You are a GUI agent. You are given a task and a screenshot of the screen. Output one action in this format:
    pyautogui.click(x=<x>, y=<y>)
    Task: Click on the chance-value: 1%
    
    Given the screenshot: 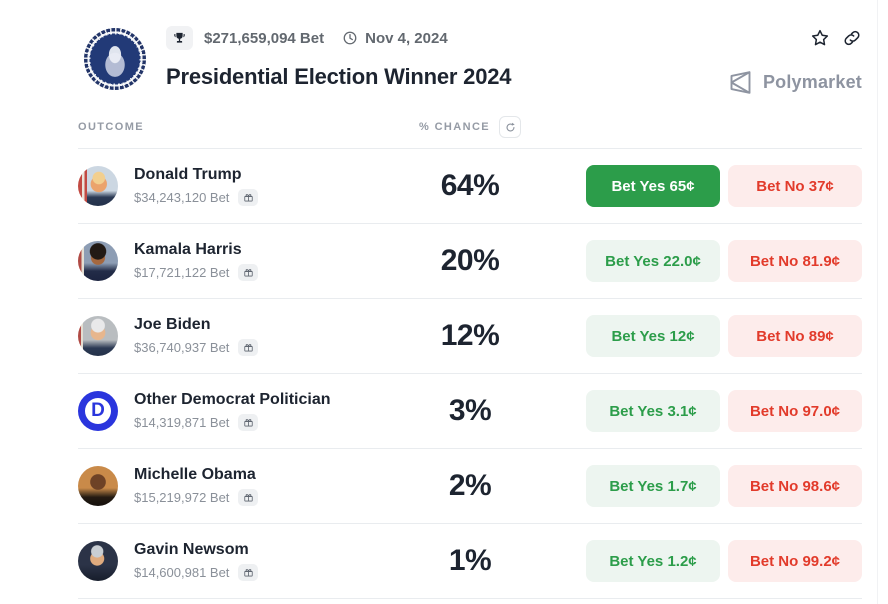 What is the action you would take?
    pyautogui.click(x=470, y=560)
    